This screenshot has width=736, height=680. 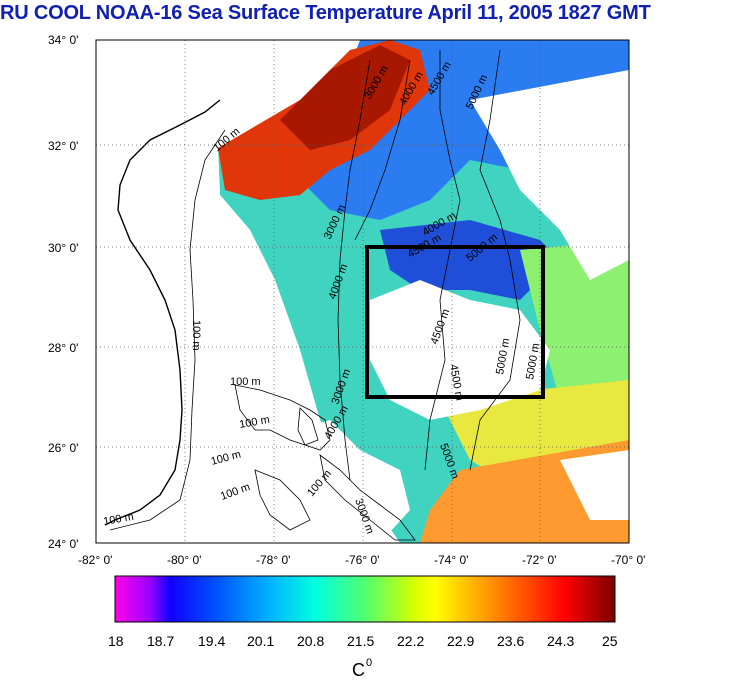 I want to click on lon-label: -82° 0', so click(x=95, y=560).